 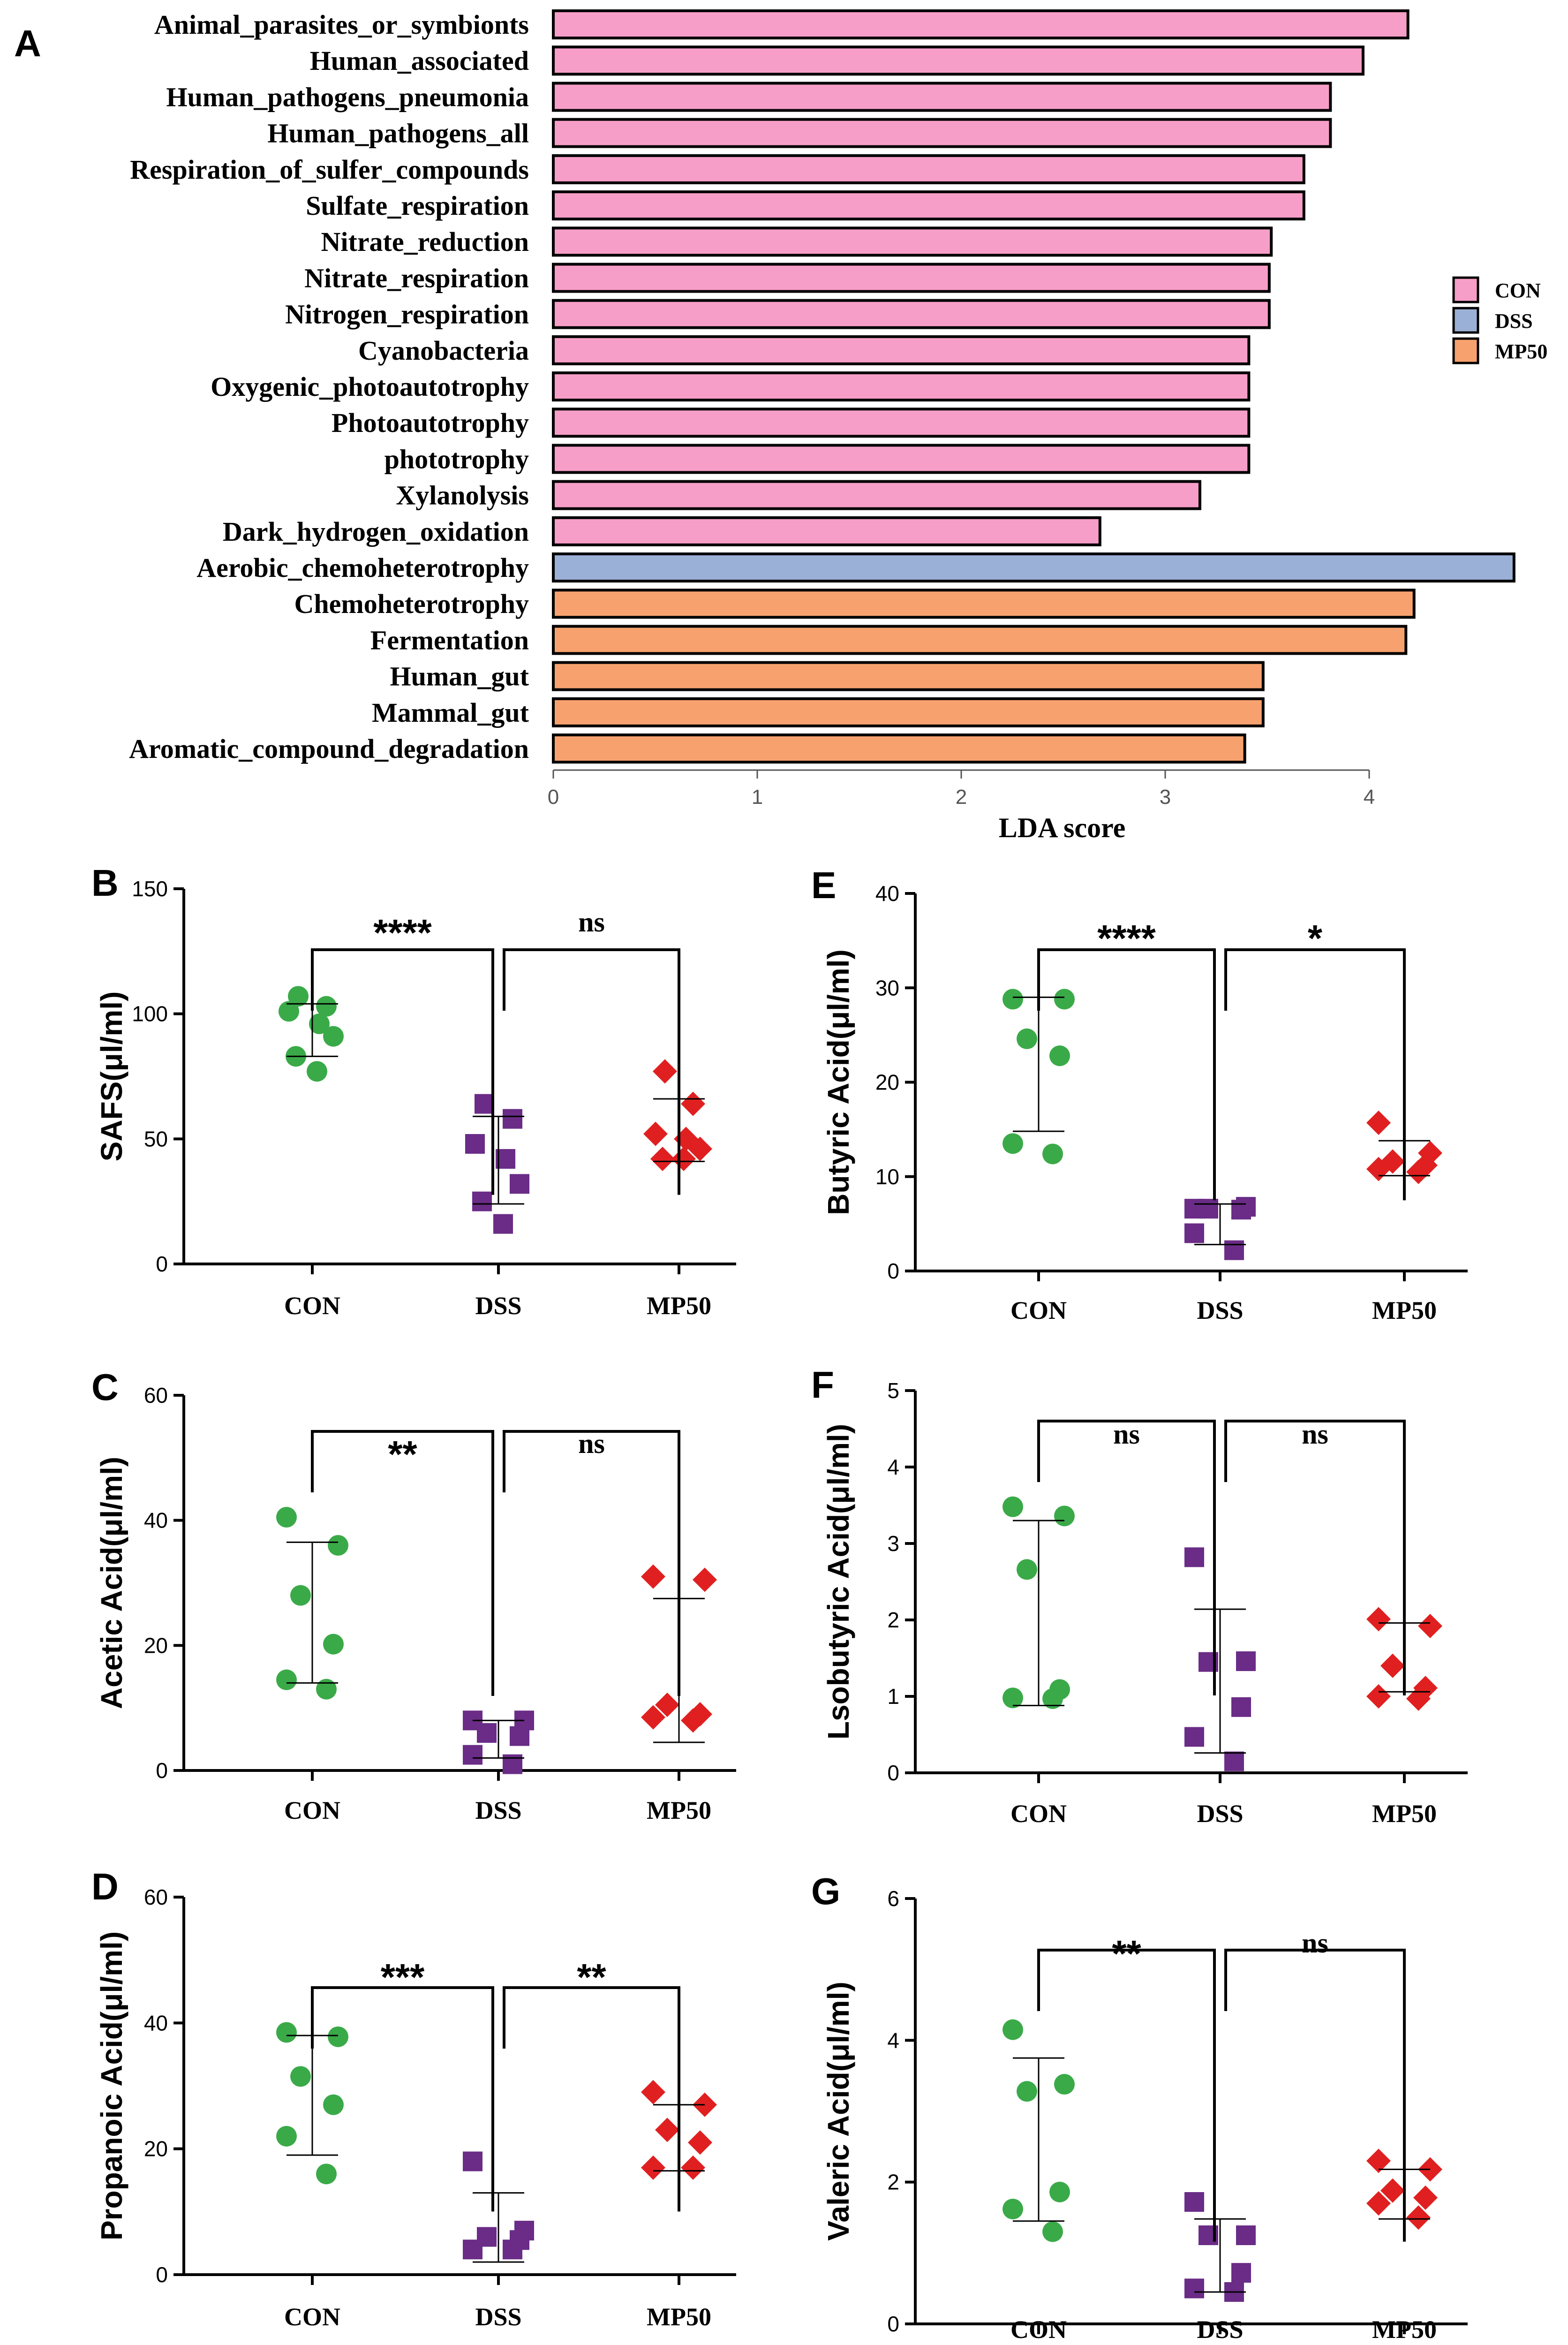 What do you see at coordinates (893, 1898) in the screenshot?
I see `y-tick-label: 6` at bounding box center [893, 1898].